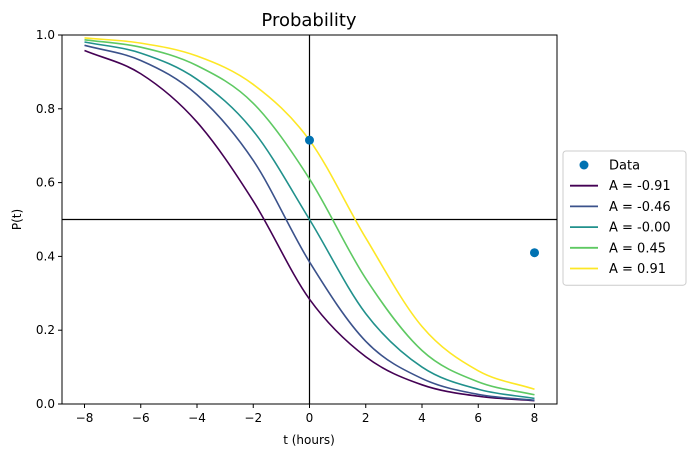 The width and height of the screenshot is (690, 461). I want to click on x-tick-label: −6, so click(141, 418).